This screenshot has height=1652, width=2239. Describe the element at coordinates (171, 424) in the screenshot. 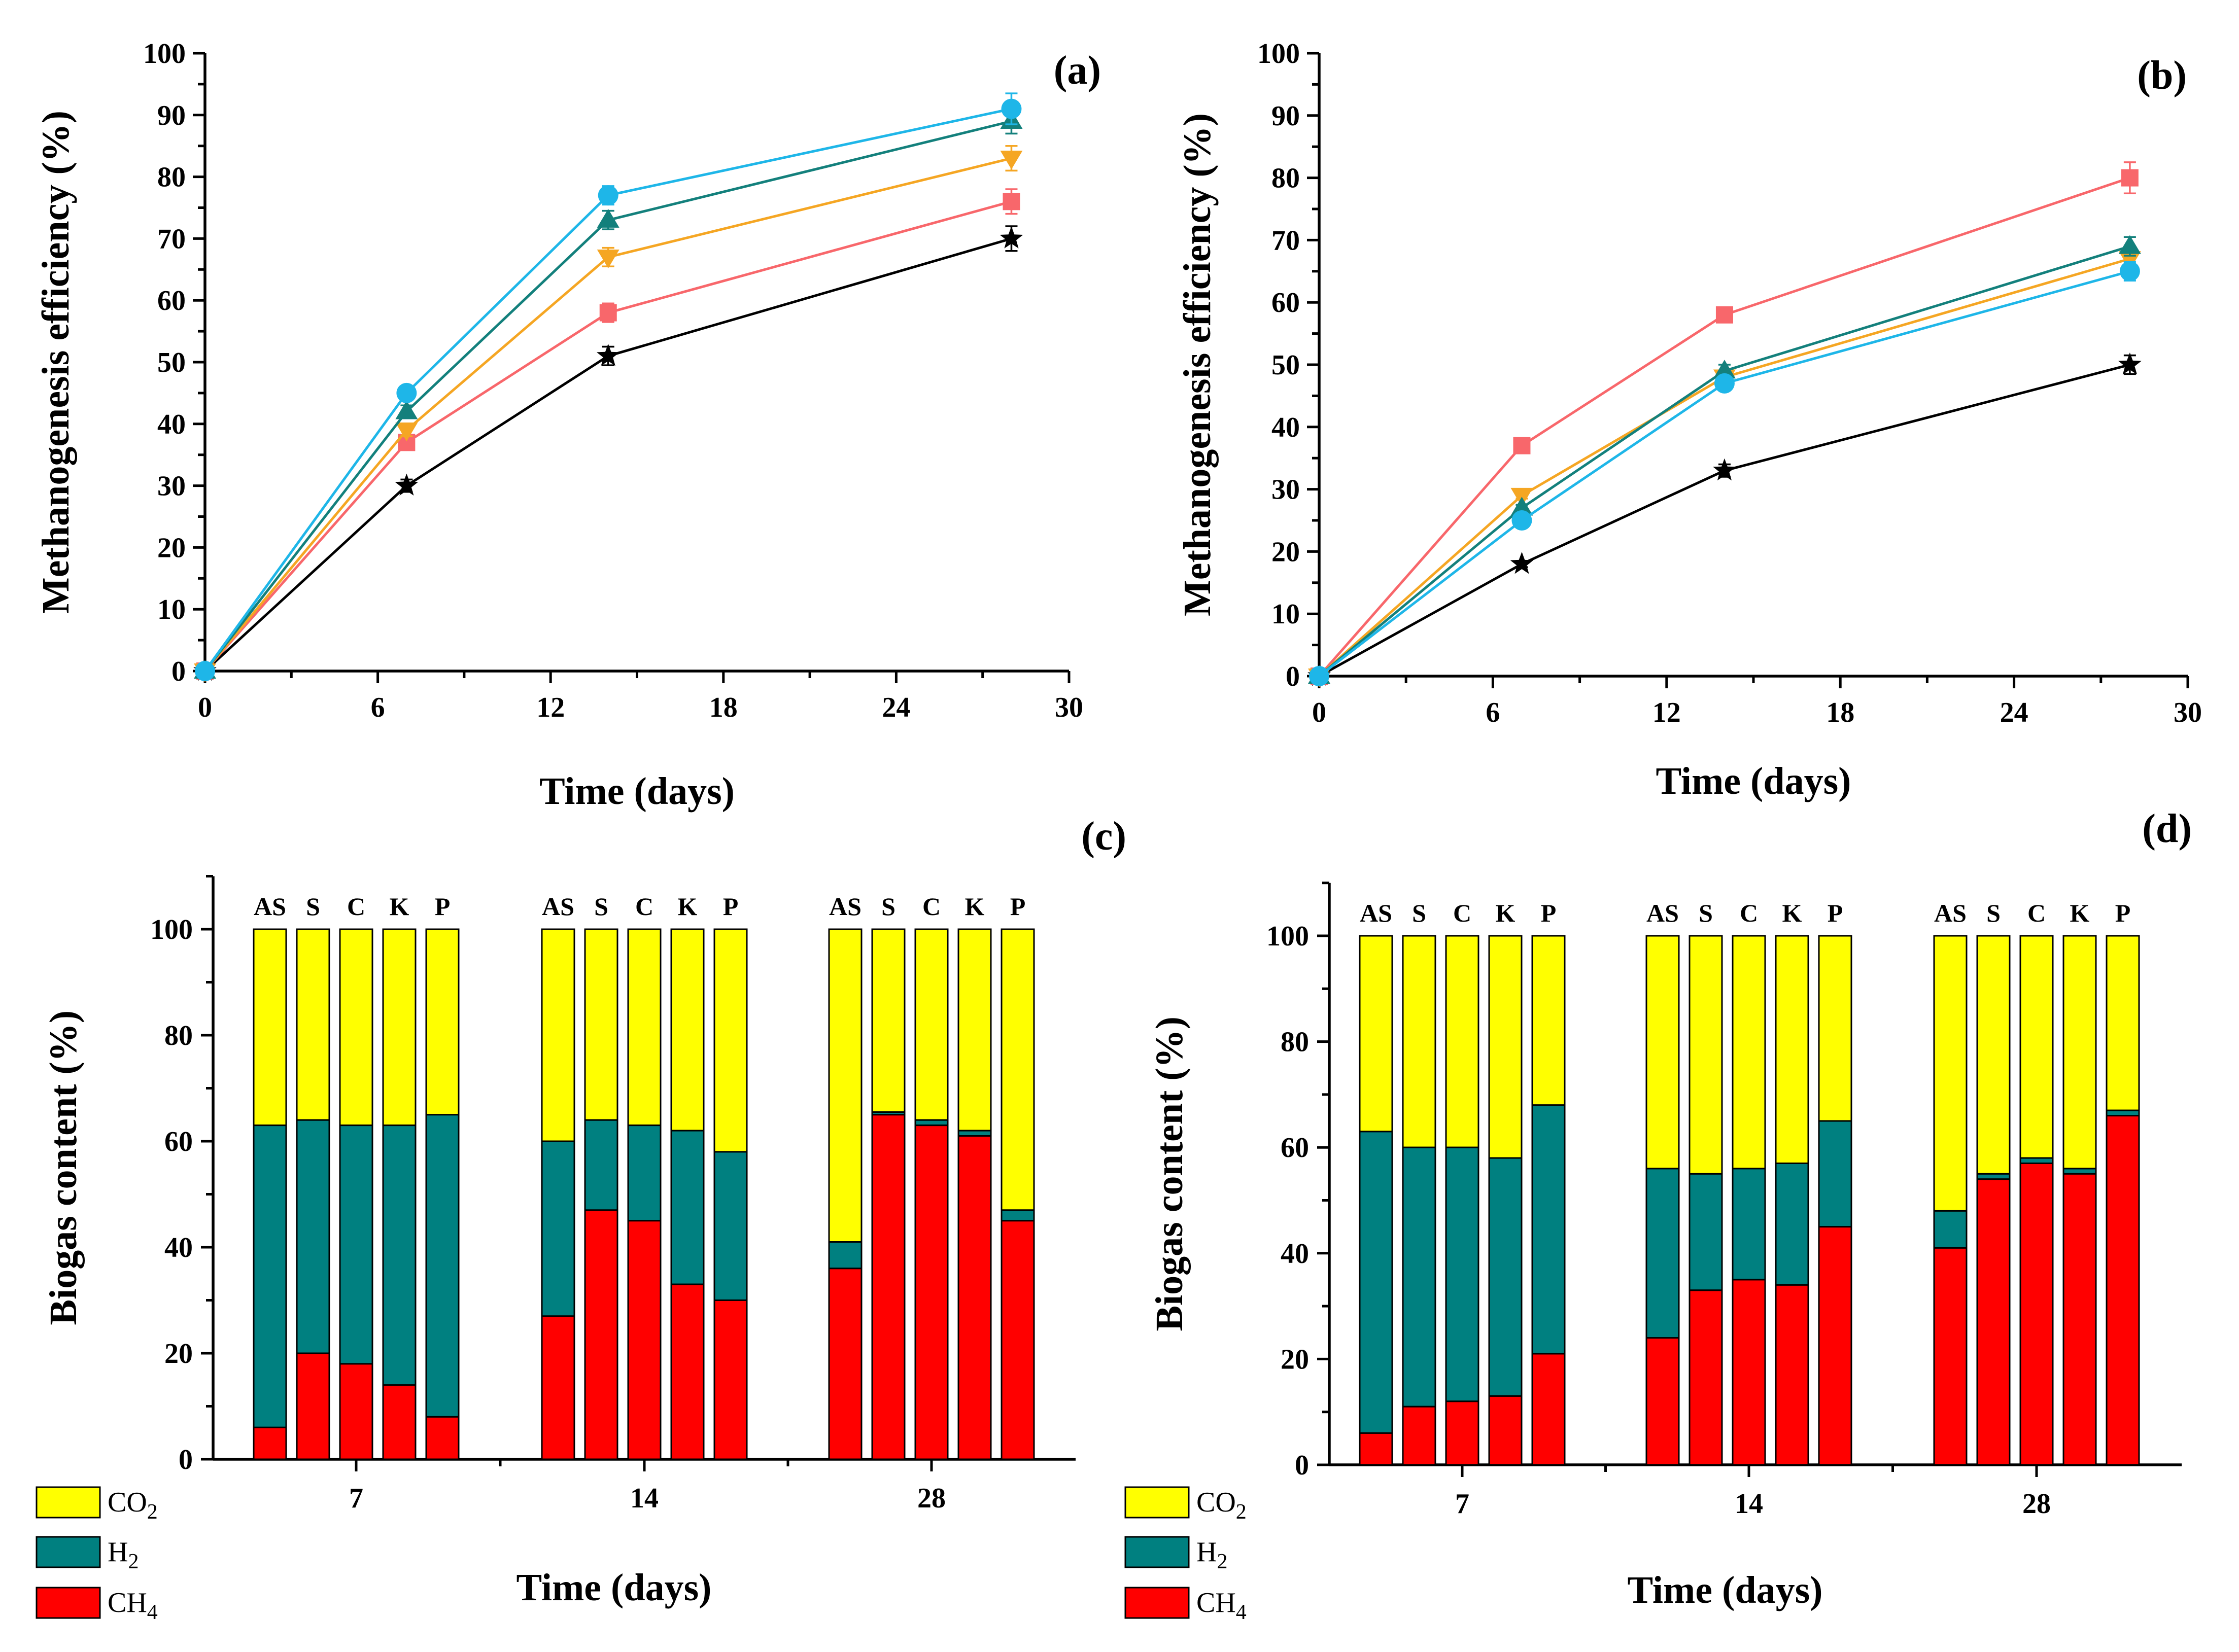

I see `y-tick-label: 40` at that location.